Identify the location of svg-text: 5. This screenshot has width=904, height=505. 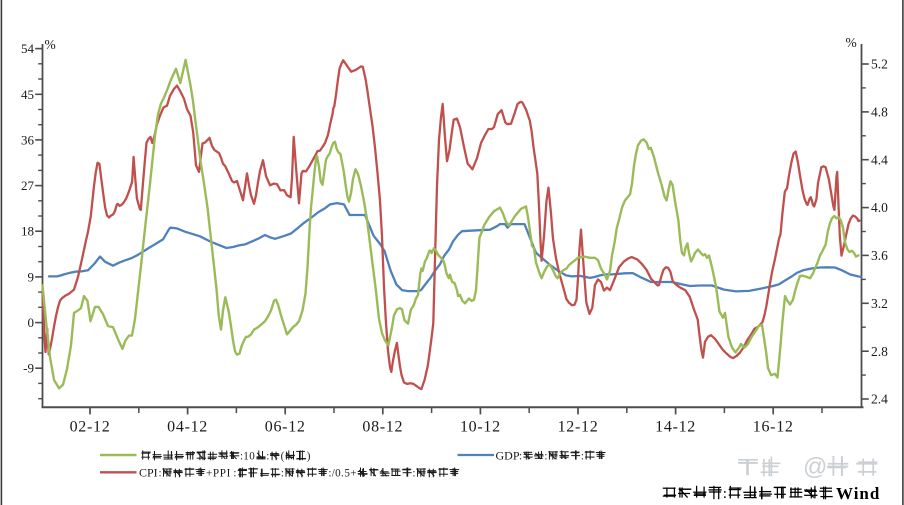
(347, 473).